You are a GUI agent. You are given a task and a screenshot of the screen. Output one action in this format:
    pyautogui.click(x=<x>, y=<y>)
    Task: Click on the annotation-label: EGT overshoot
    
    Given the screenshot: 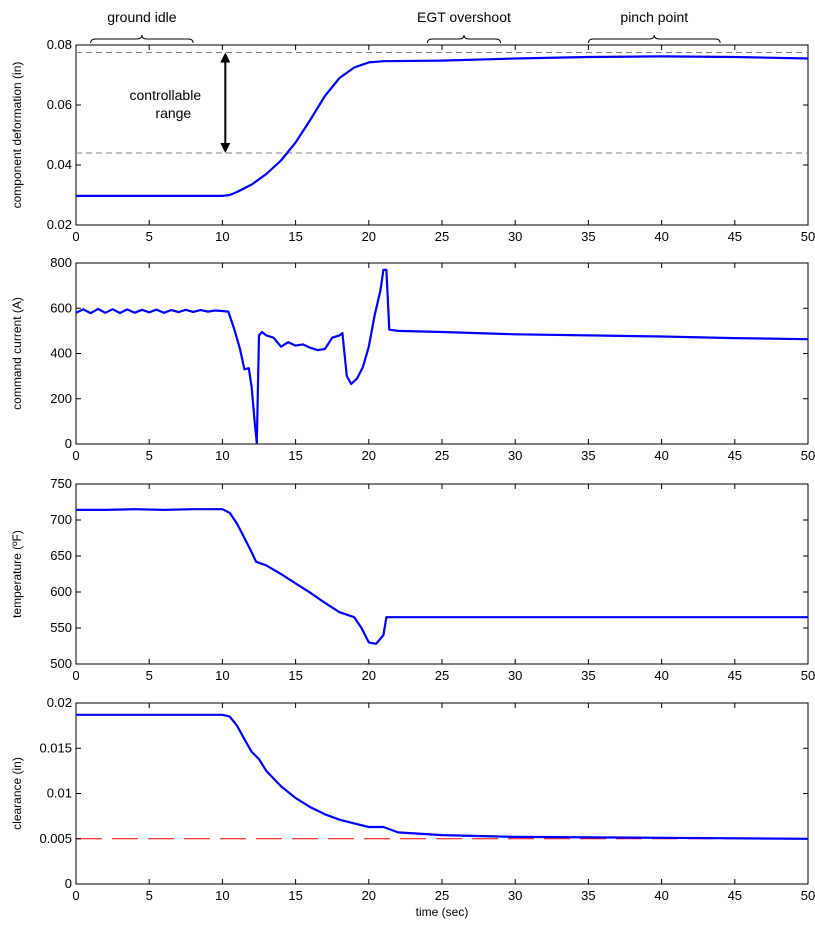 What is the action you would take?
    pyautogui.click(x=464, y=17)
    